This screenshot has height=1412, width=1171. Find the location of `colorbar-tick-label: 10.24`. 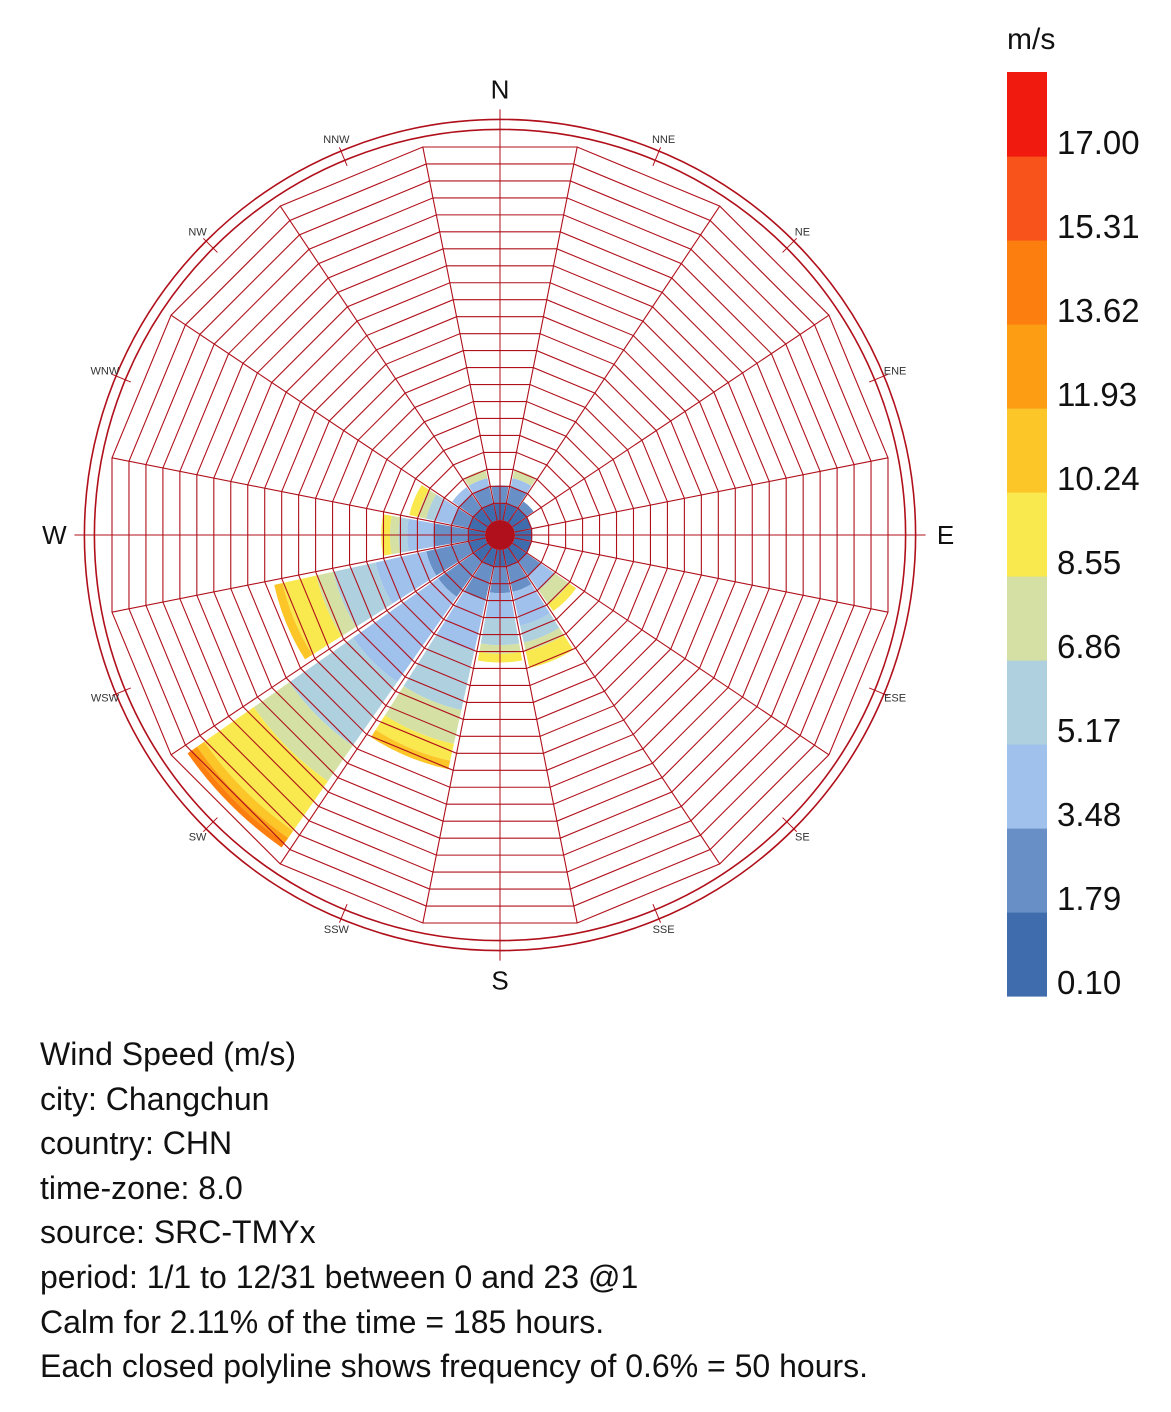

colorbar-tick-label: 10.24 is located at coordinates (1098, 478).